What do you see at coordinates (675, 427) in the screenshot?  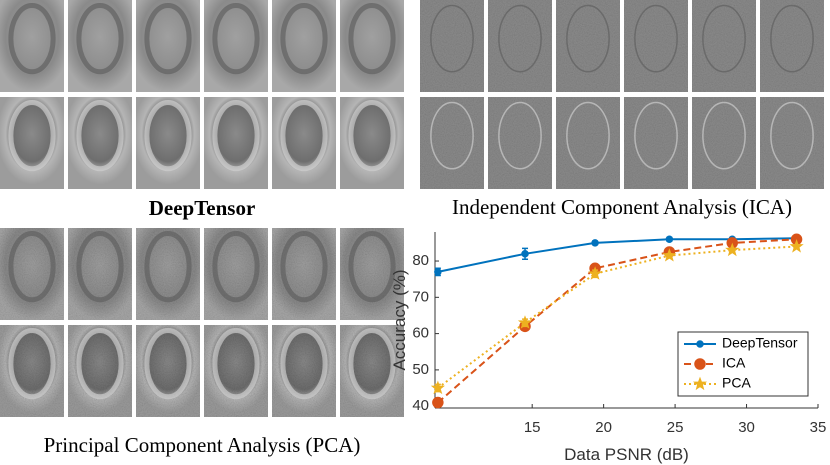 I see `x-tick-label: 25` at bounding box center [675, 427].